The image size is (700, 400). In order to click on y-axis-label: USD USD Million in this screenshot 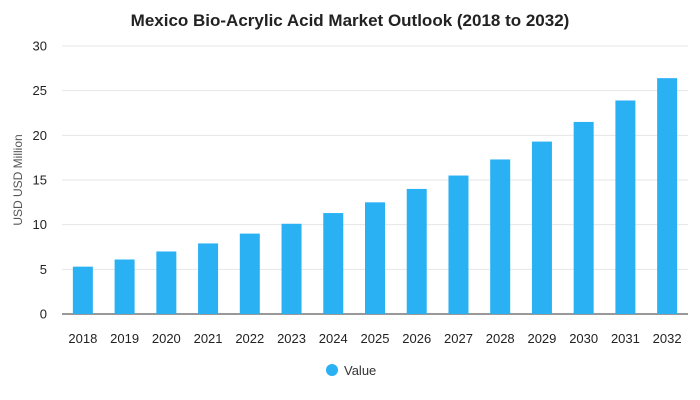, I will do `click(18, 179)`.